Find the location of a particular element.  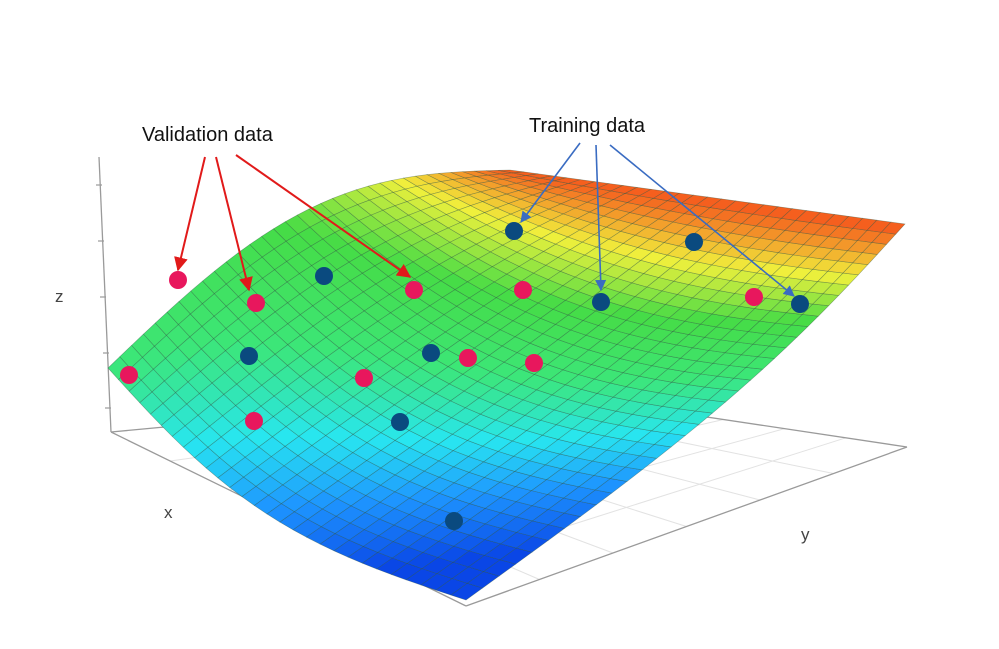

training-arrows is located at coordinates (657, 219).